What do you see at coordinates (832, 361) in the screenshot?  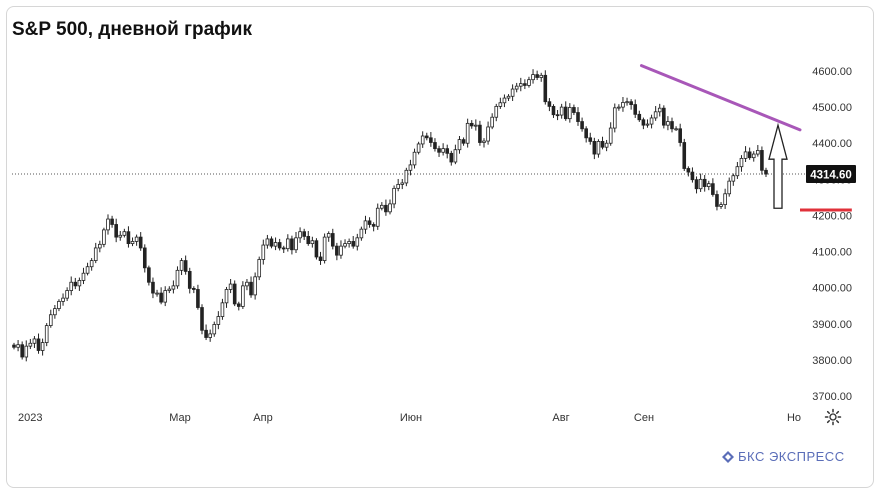 I see `y-tick-label: 3800.00` at bounding box center [832, 361].